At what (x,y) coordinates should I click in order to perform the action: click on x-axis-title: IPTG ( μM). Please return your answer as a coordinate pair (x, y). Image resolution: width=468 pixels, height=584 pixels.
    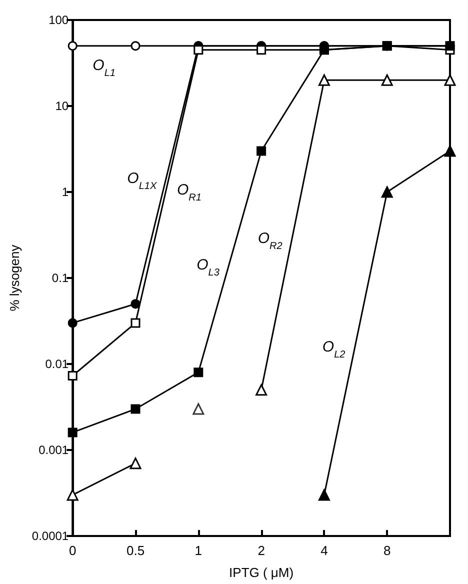
    Looking at the image, I should click on (261, 572).